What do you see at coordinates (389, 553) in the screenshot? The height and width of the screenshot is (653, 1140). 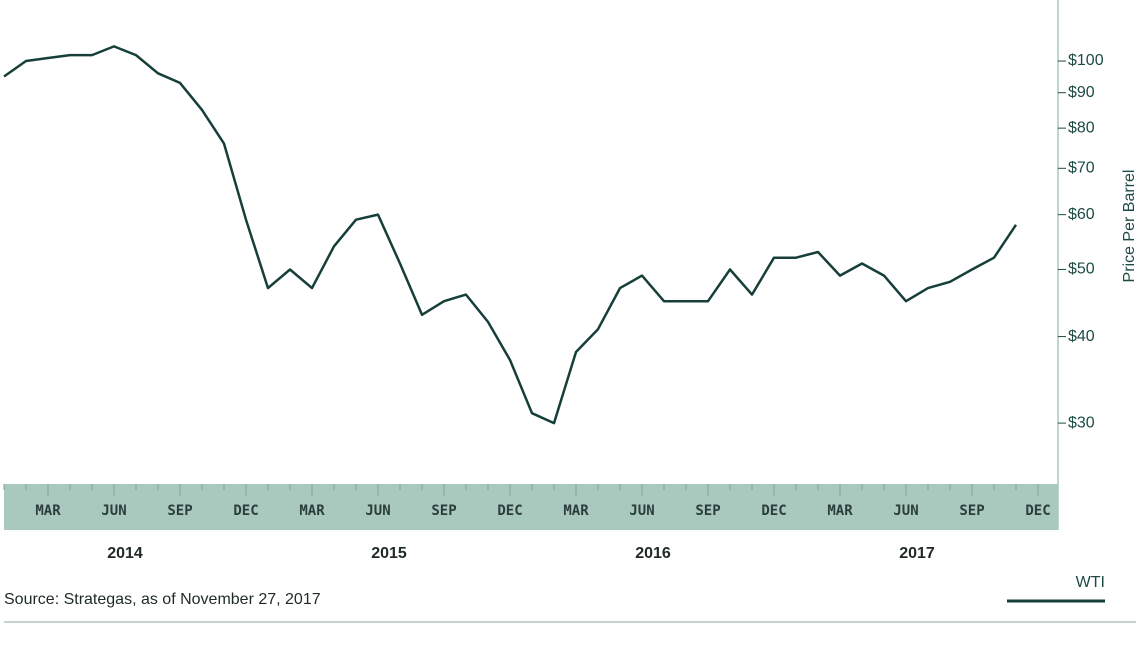 I see `year-label: 2015` at bounding box center [389, 553].